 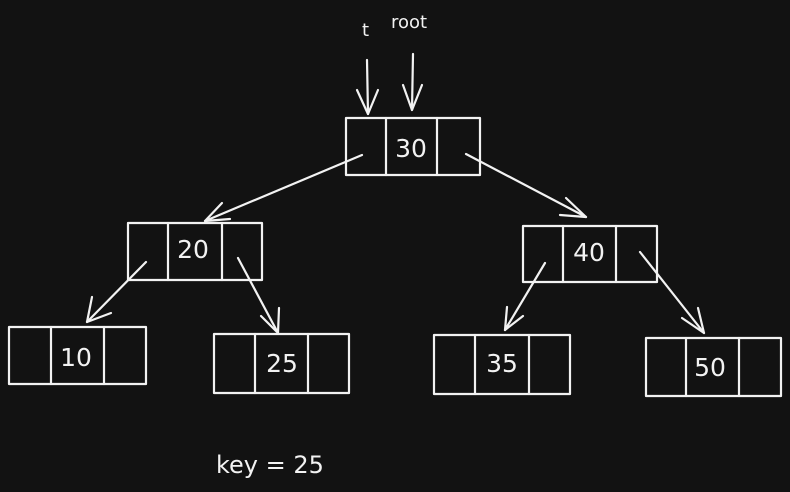 What do you see at coordinates (365, 30) in the screenshot?
I see `pointer-t-label: t` at bounding box center [365, 30].